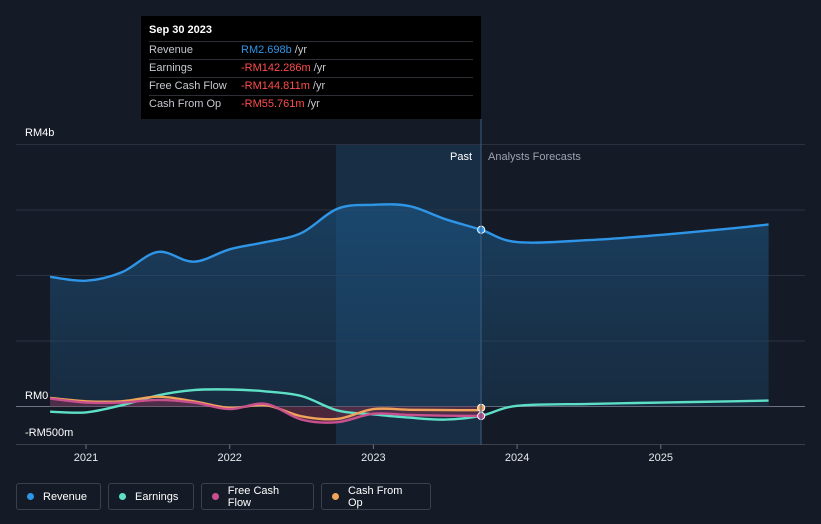 The height and width of the screenshot is (524, 821). What do you see at coordinates (36, 396) in the screenshot?
I see `y-axis-label: RM0` at bounding box center [36, 396].